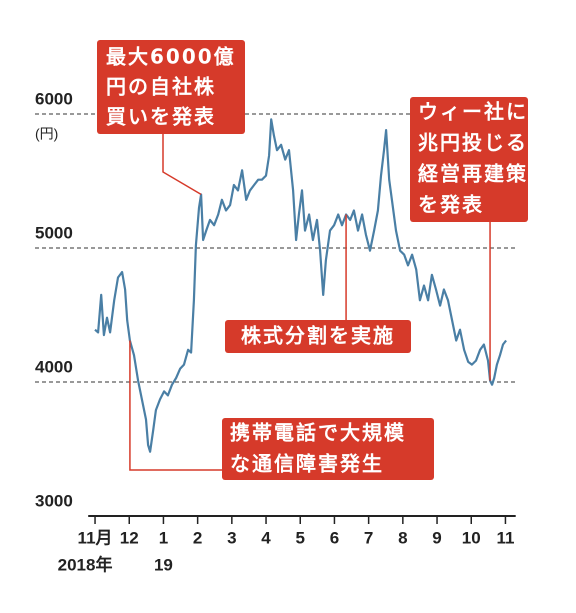 The width and height of the screenshot is (576, 613). What do you see at coordinates (197, 537) in the screenshot?
I see `x-tick-label: 2` at bounding box center [197, 537].